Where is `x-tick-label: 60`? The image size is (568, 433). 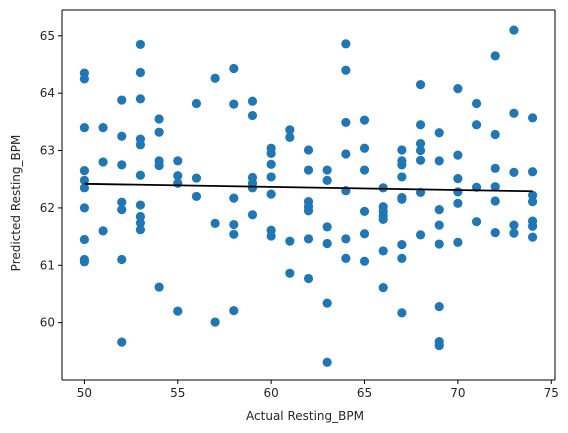
x-tick-label: 60 is located at coordinates (271, 393).